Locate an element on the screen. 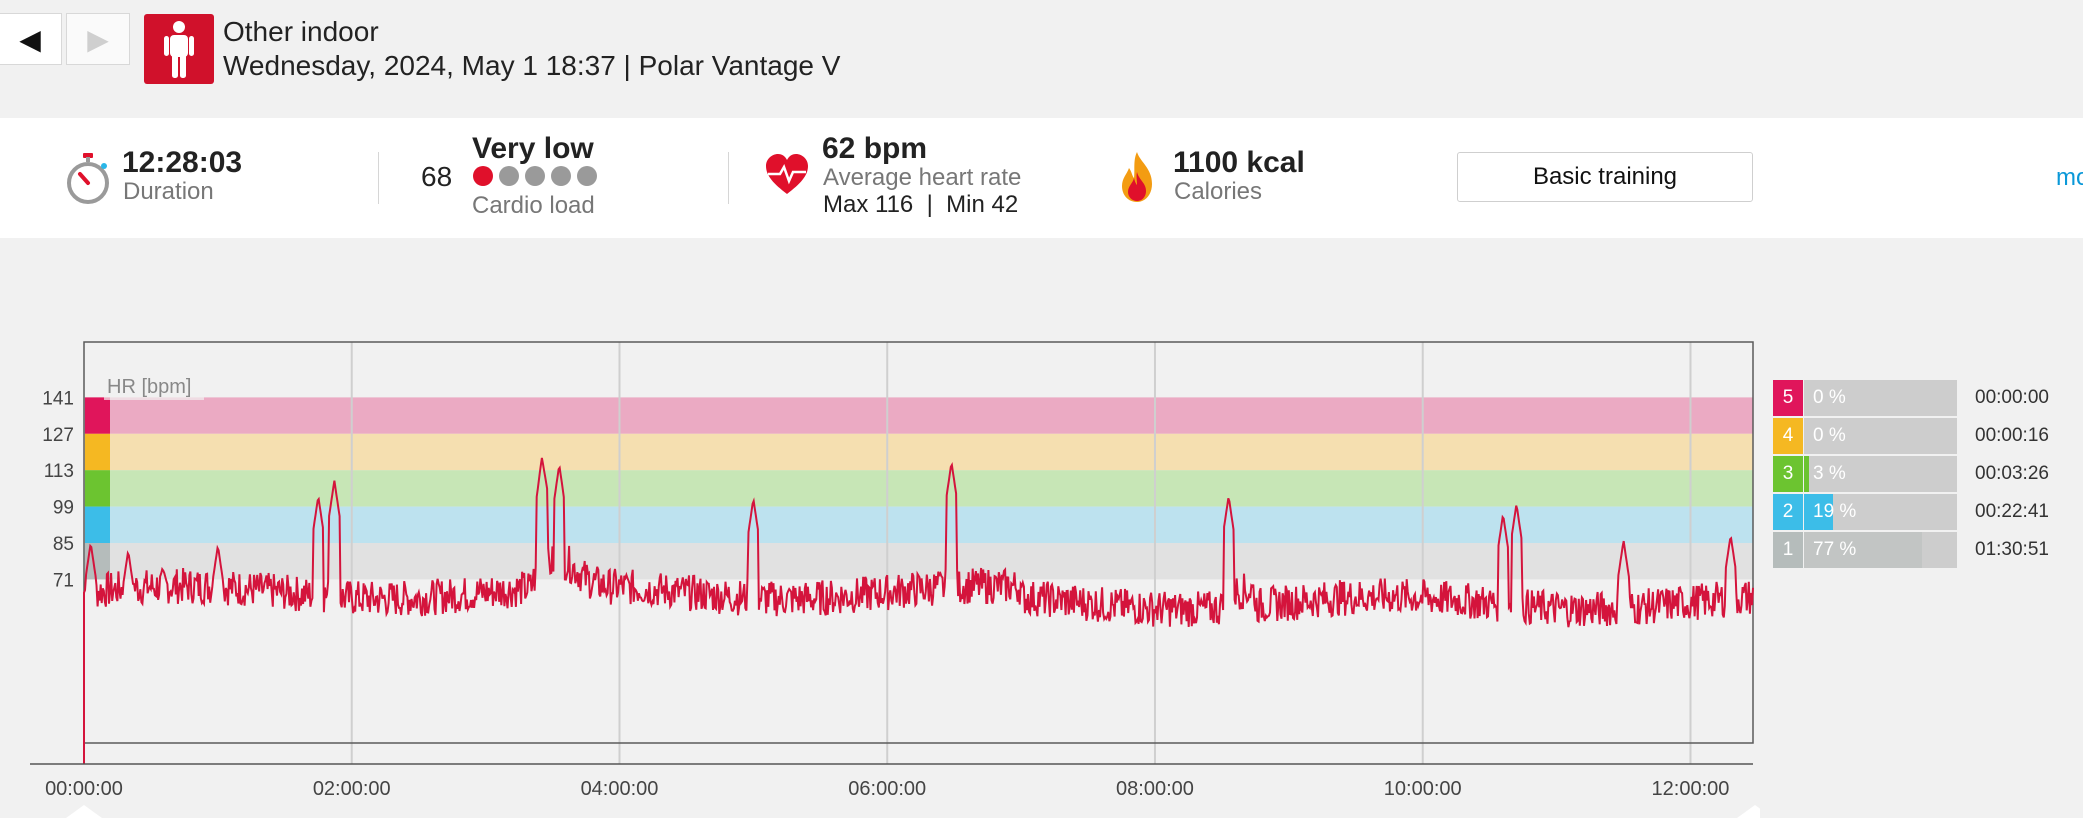 This screenshot has width=2083, height=818. flame-icon is located at coordinates (1137, 177).